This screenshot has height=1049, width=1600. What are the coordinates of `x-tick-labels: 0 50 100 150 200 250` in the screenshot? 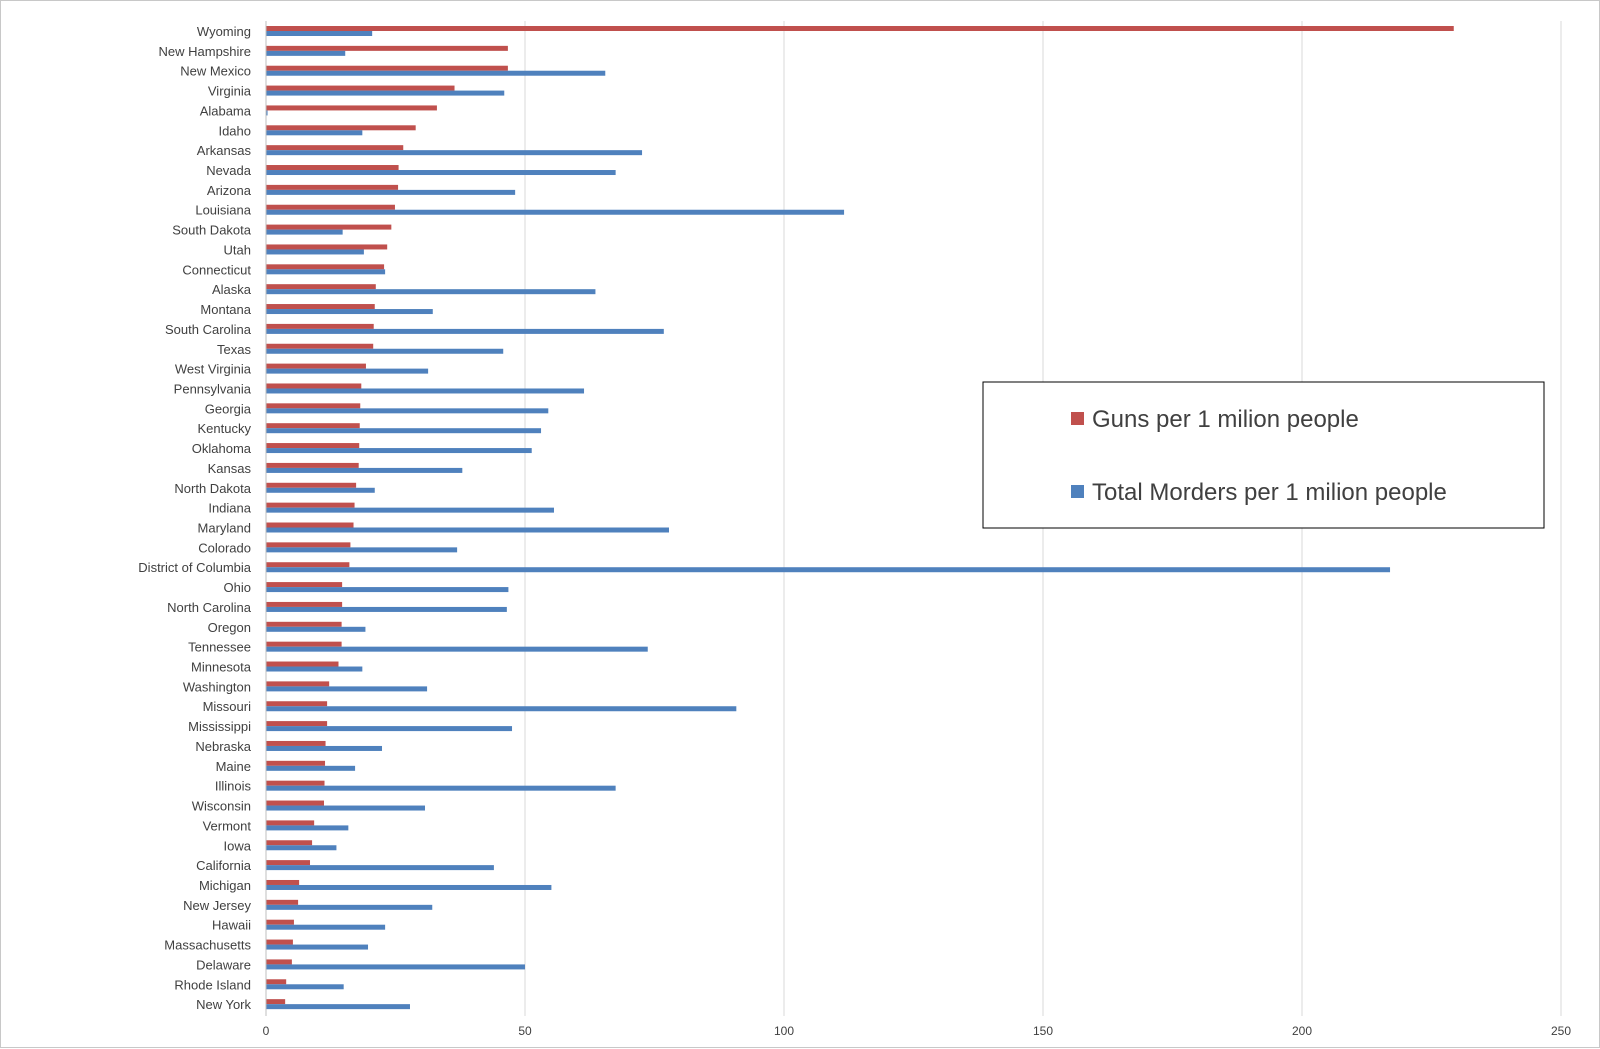 It's located at (917, 1031).